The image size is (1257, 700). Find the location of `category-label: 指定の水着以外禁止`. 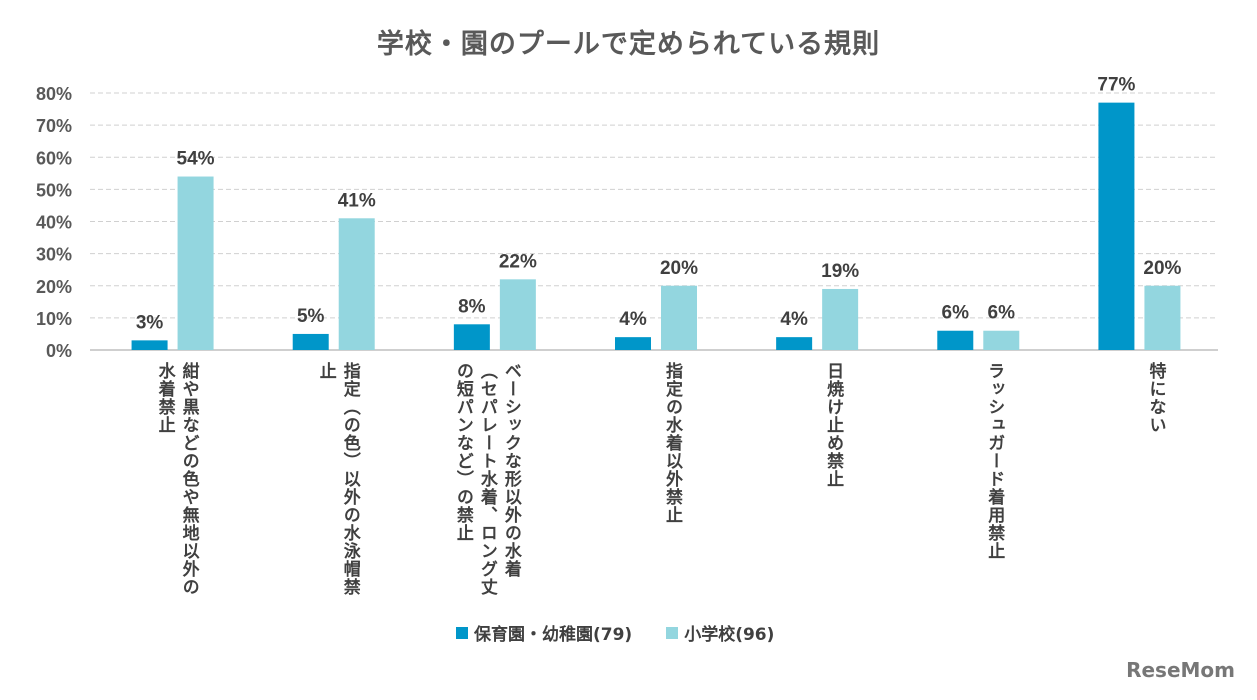

category-label: 指定の水着以外禁止 is located at coordinates (672, 443).